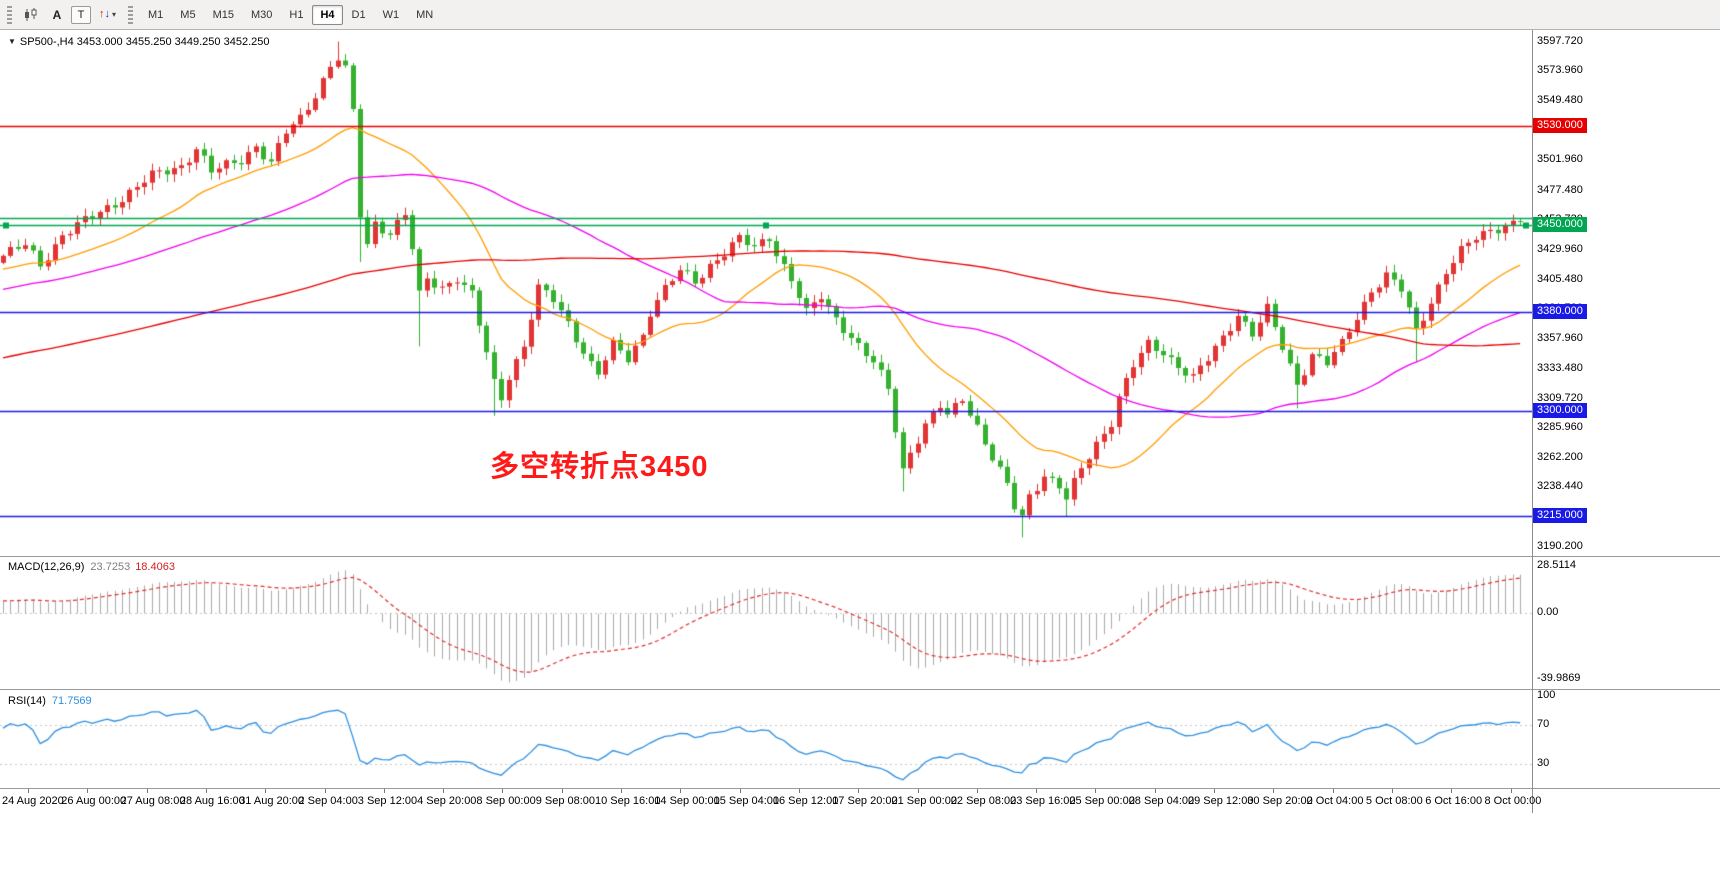 The height and width of the screenshot is (896, 1720). I want to click on timeframe-button-h1: H1, so click(296, 15).